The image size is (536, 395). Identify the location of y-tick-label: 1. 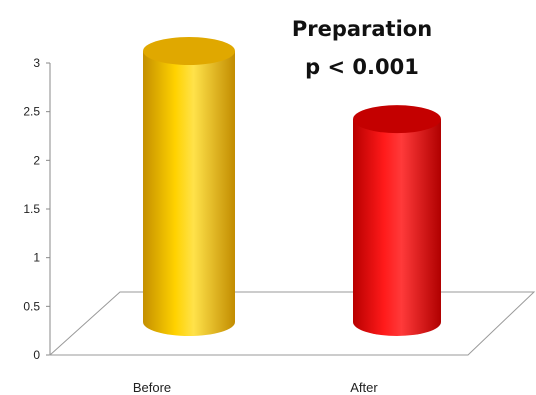
(36, 258).